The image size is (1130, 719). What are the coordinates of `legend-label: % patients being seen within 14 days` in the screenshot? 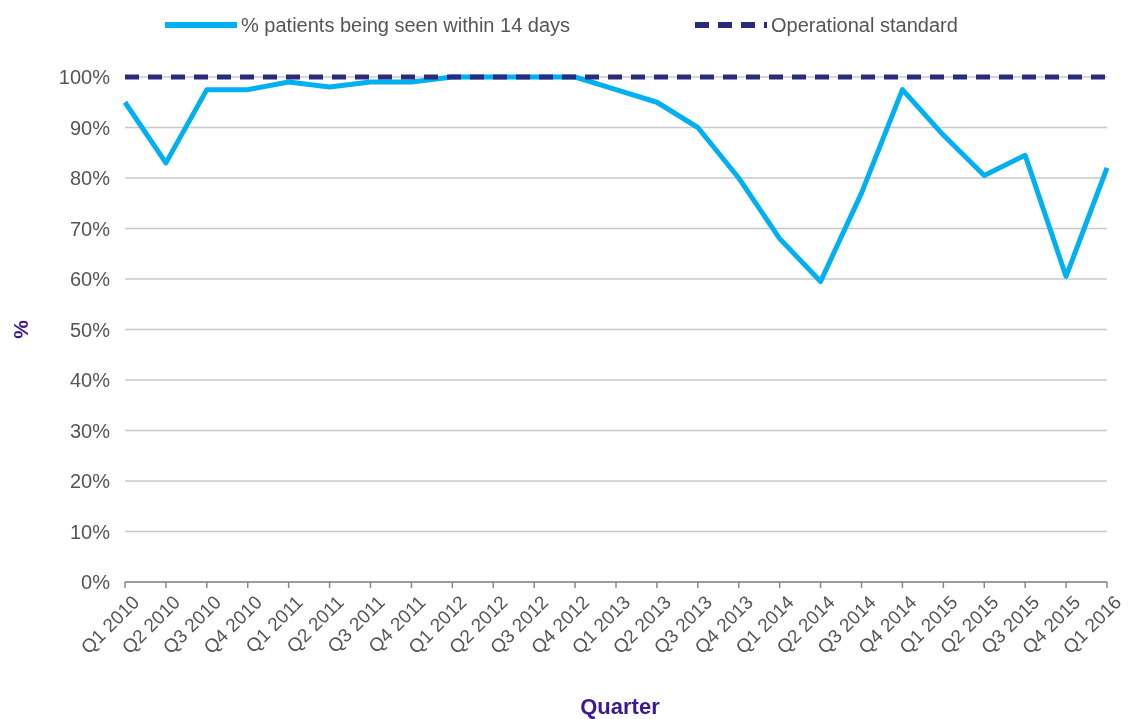 It's located at (406, 25).